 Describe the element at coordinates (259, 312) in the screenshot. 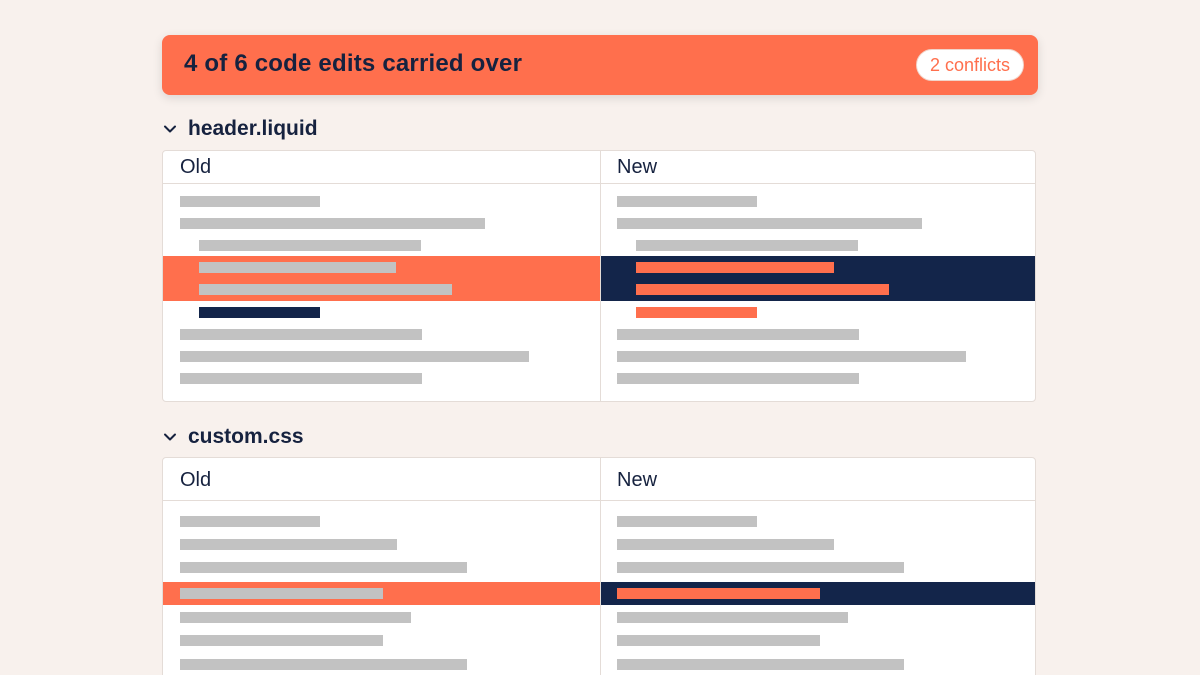

I see `code-line-removed` at that location.